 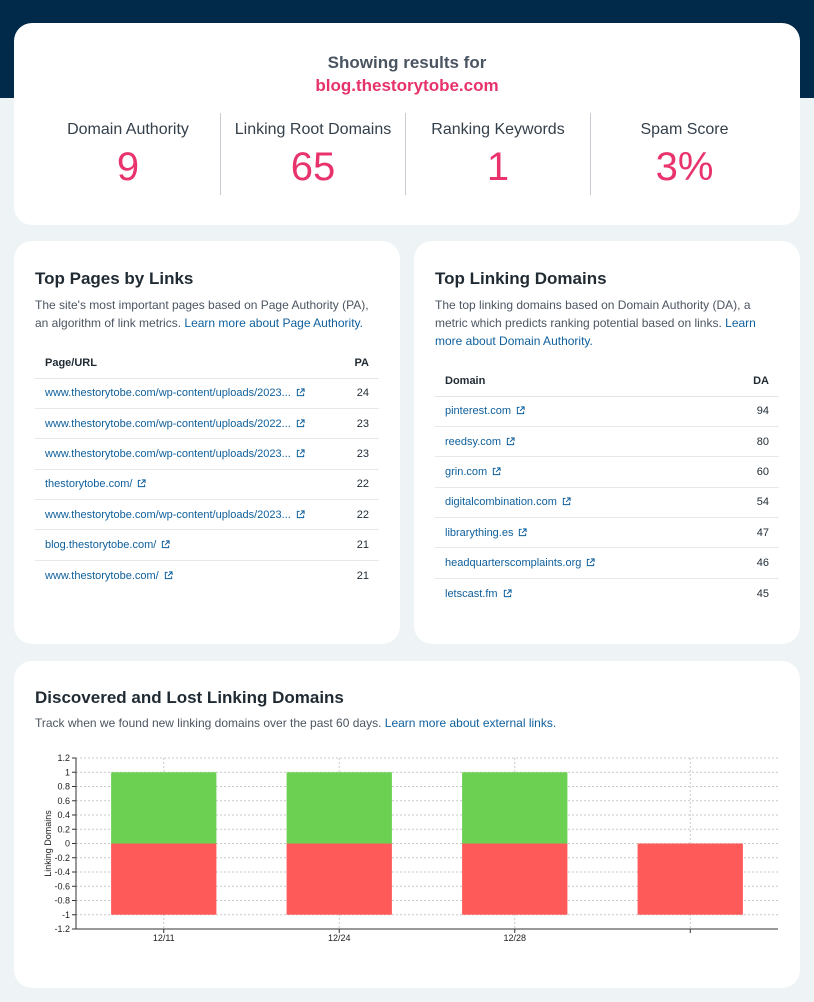 What do you see at coordinates (62, 858) in the screenshot?
I see `y-tick-label: -0.2` at bounding box center [62, 858].